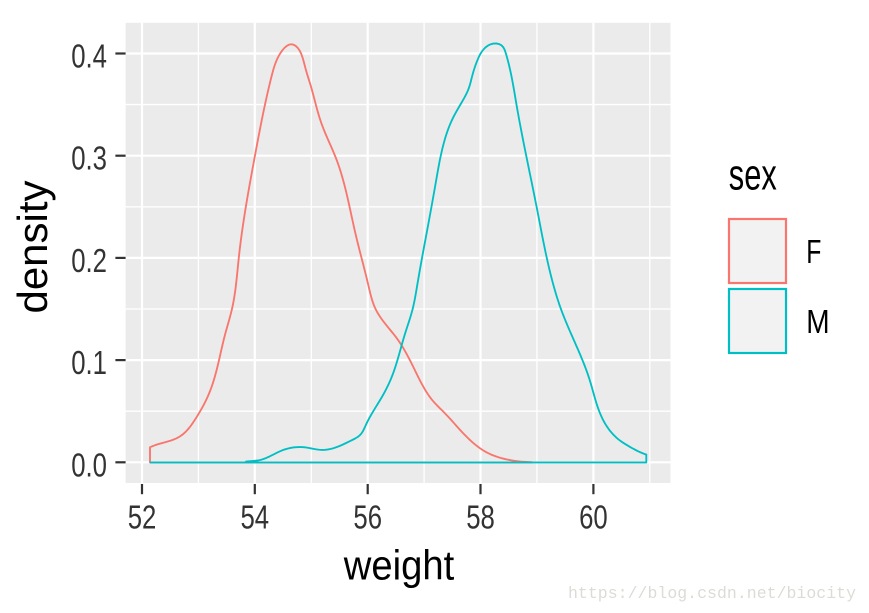 The image size is (869, 613). What do you see at coordinates (254, 517) in the screenshot?
I see `svg-text: 54` at bounding box center [254, 517].